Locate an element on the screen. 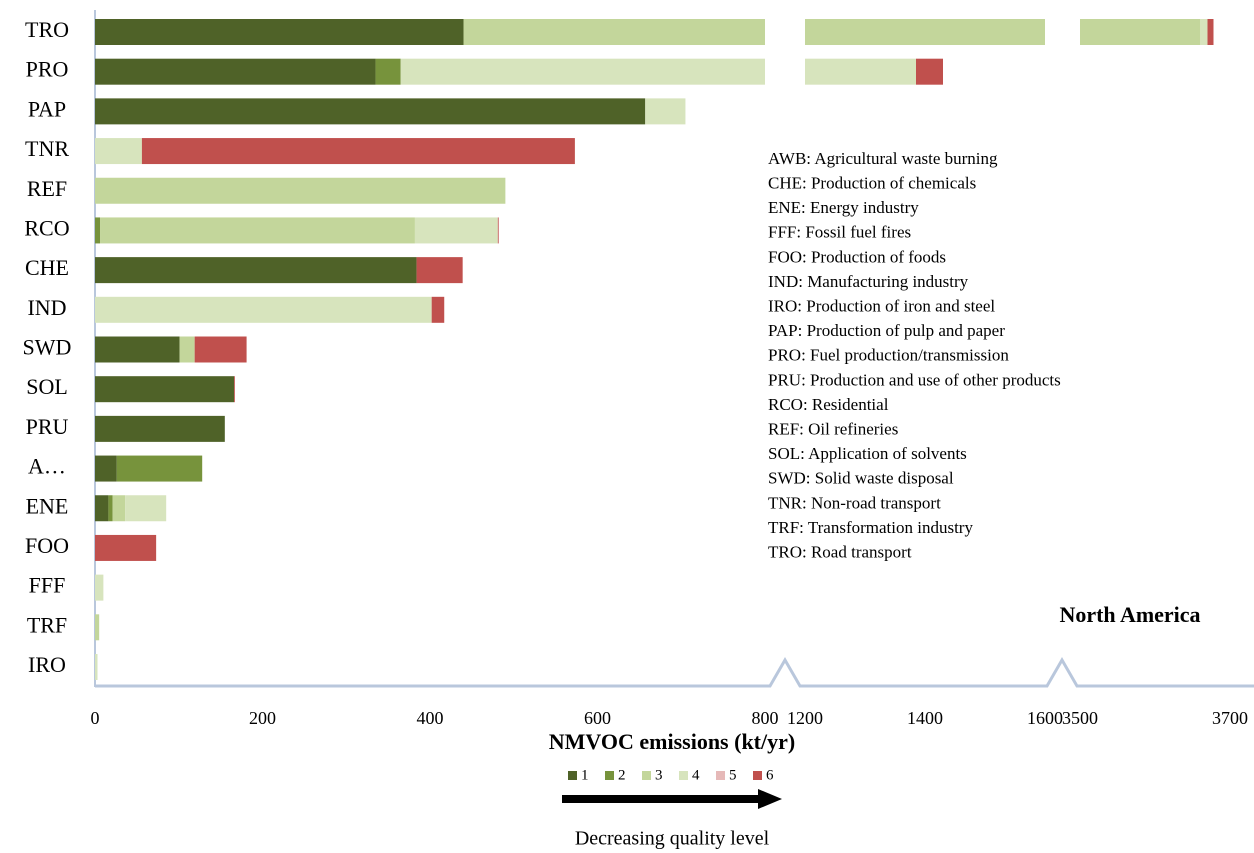 This screenshot has width=1254, height=853. x-tick-label: 800 is located at coordinates (765, 718).